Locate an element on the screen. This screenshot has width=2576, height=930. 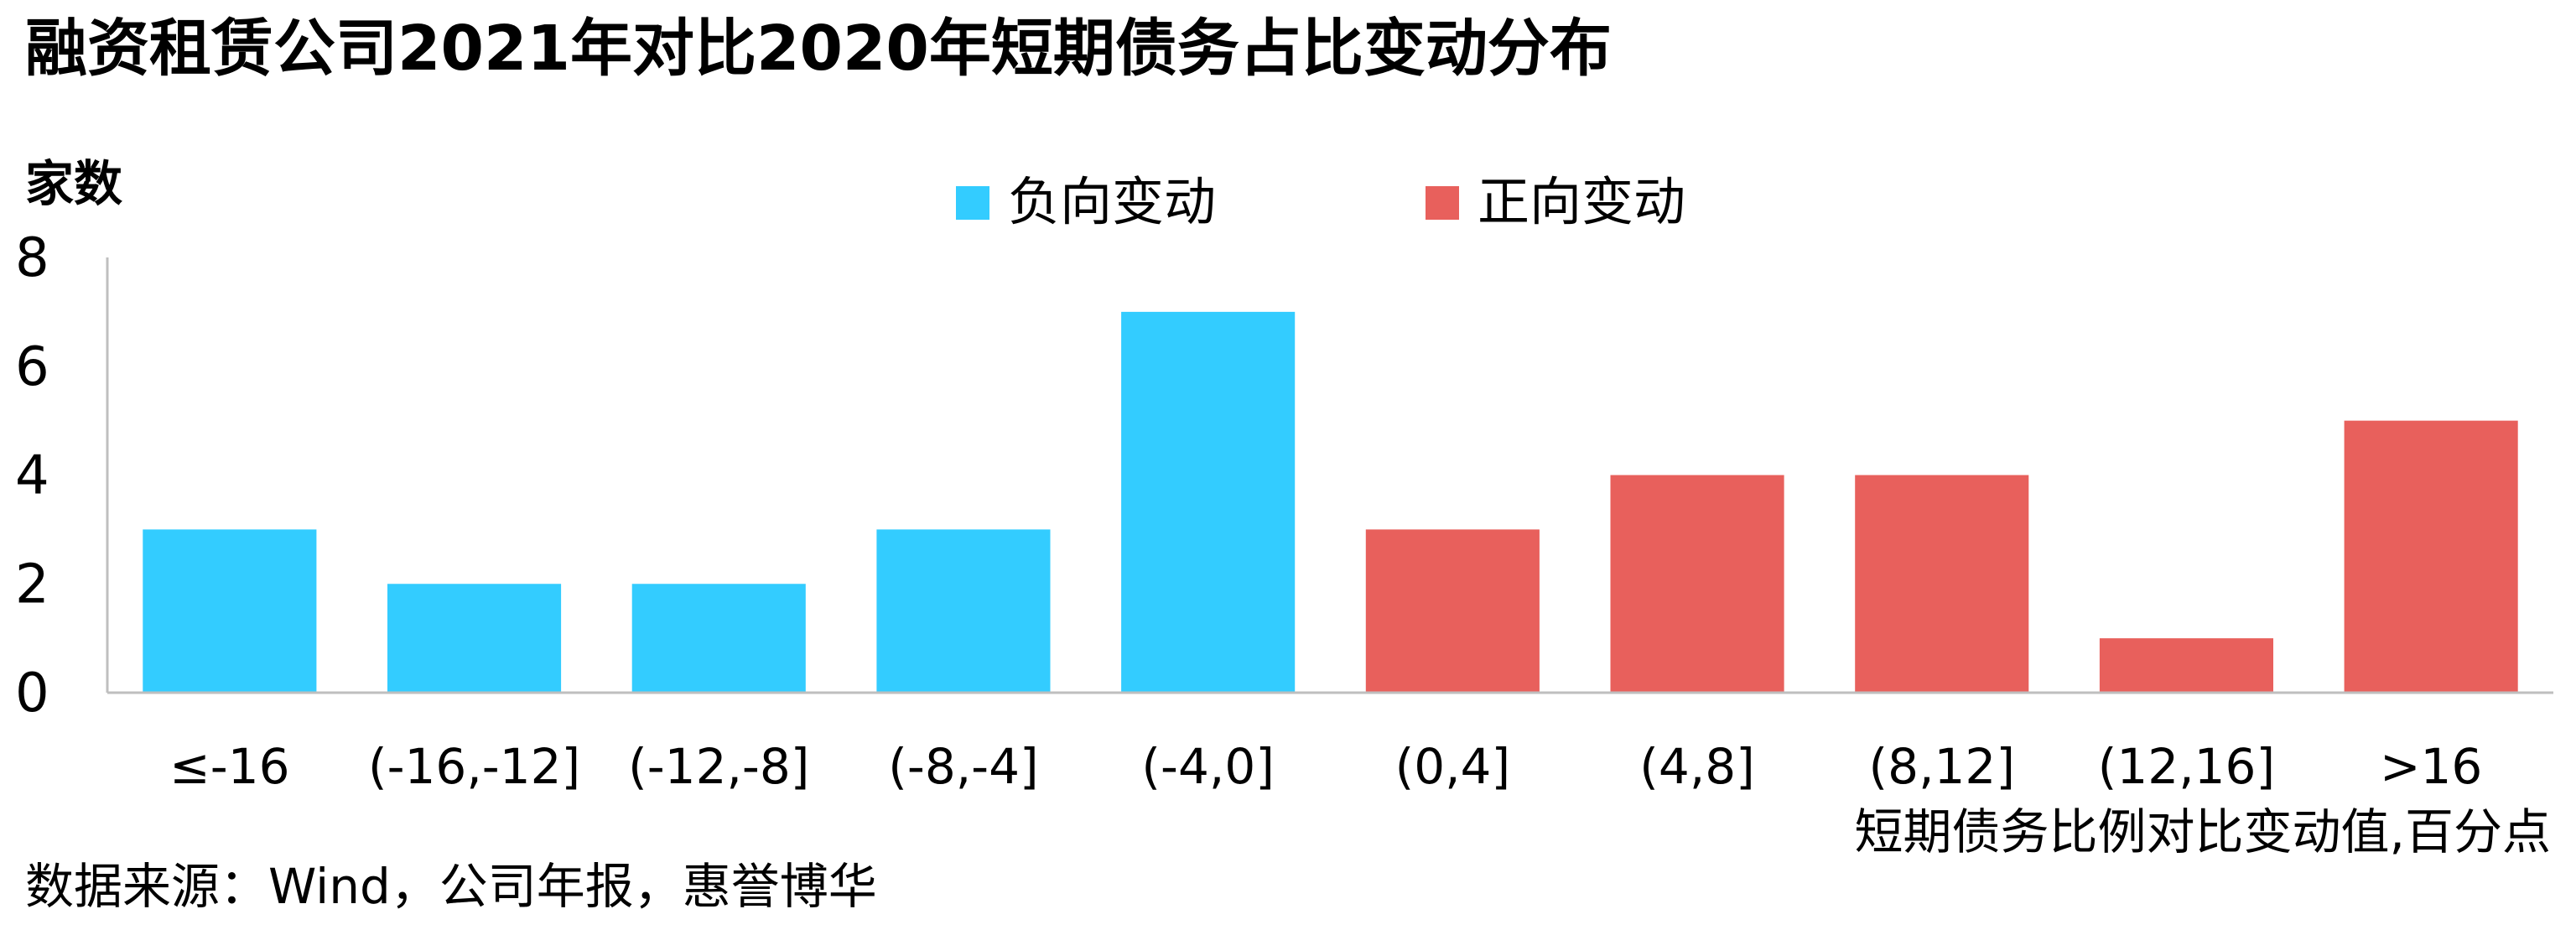
x-tick-label: (-4,0] is located at coordinates (1207, 766).